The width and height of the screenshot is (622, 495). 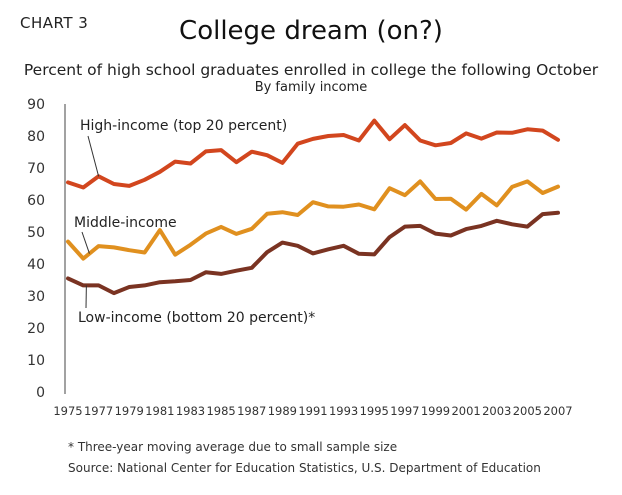 I want to click on x-tick-label: 1981, so click(x=159, y=411).